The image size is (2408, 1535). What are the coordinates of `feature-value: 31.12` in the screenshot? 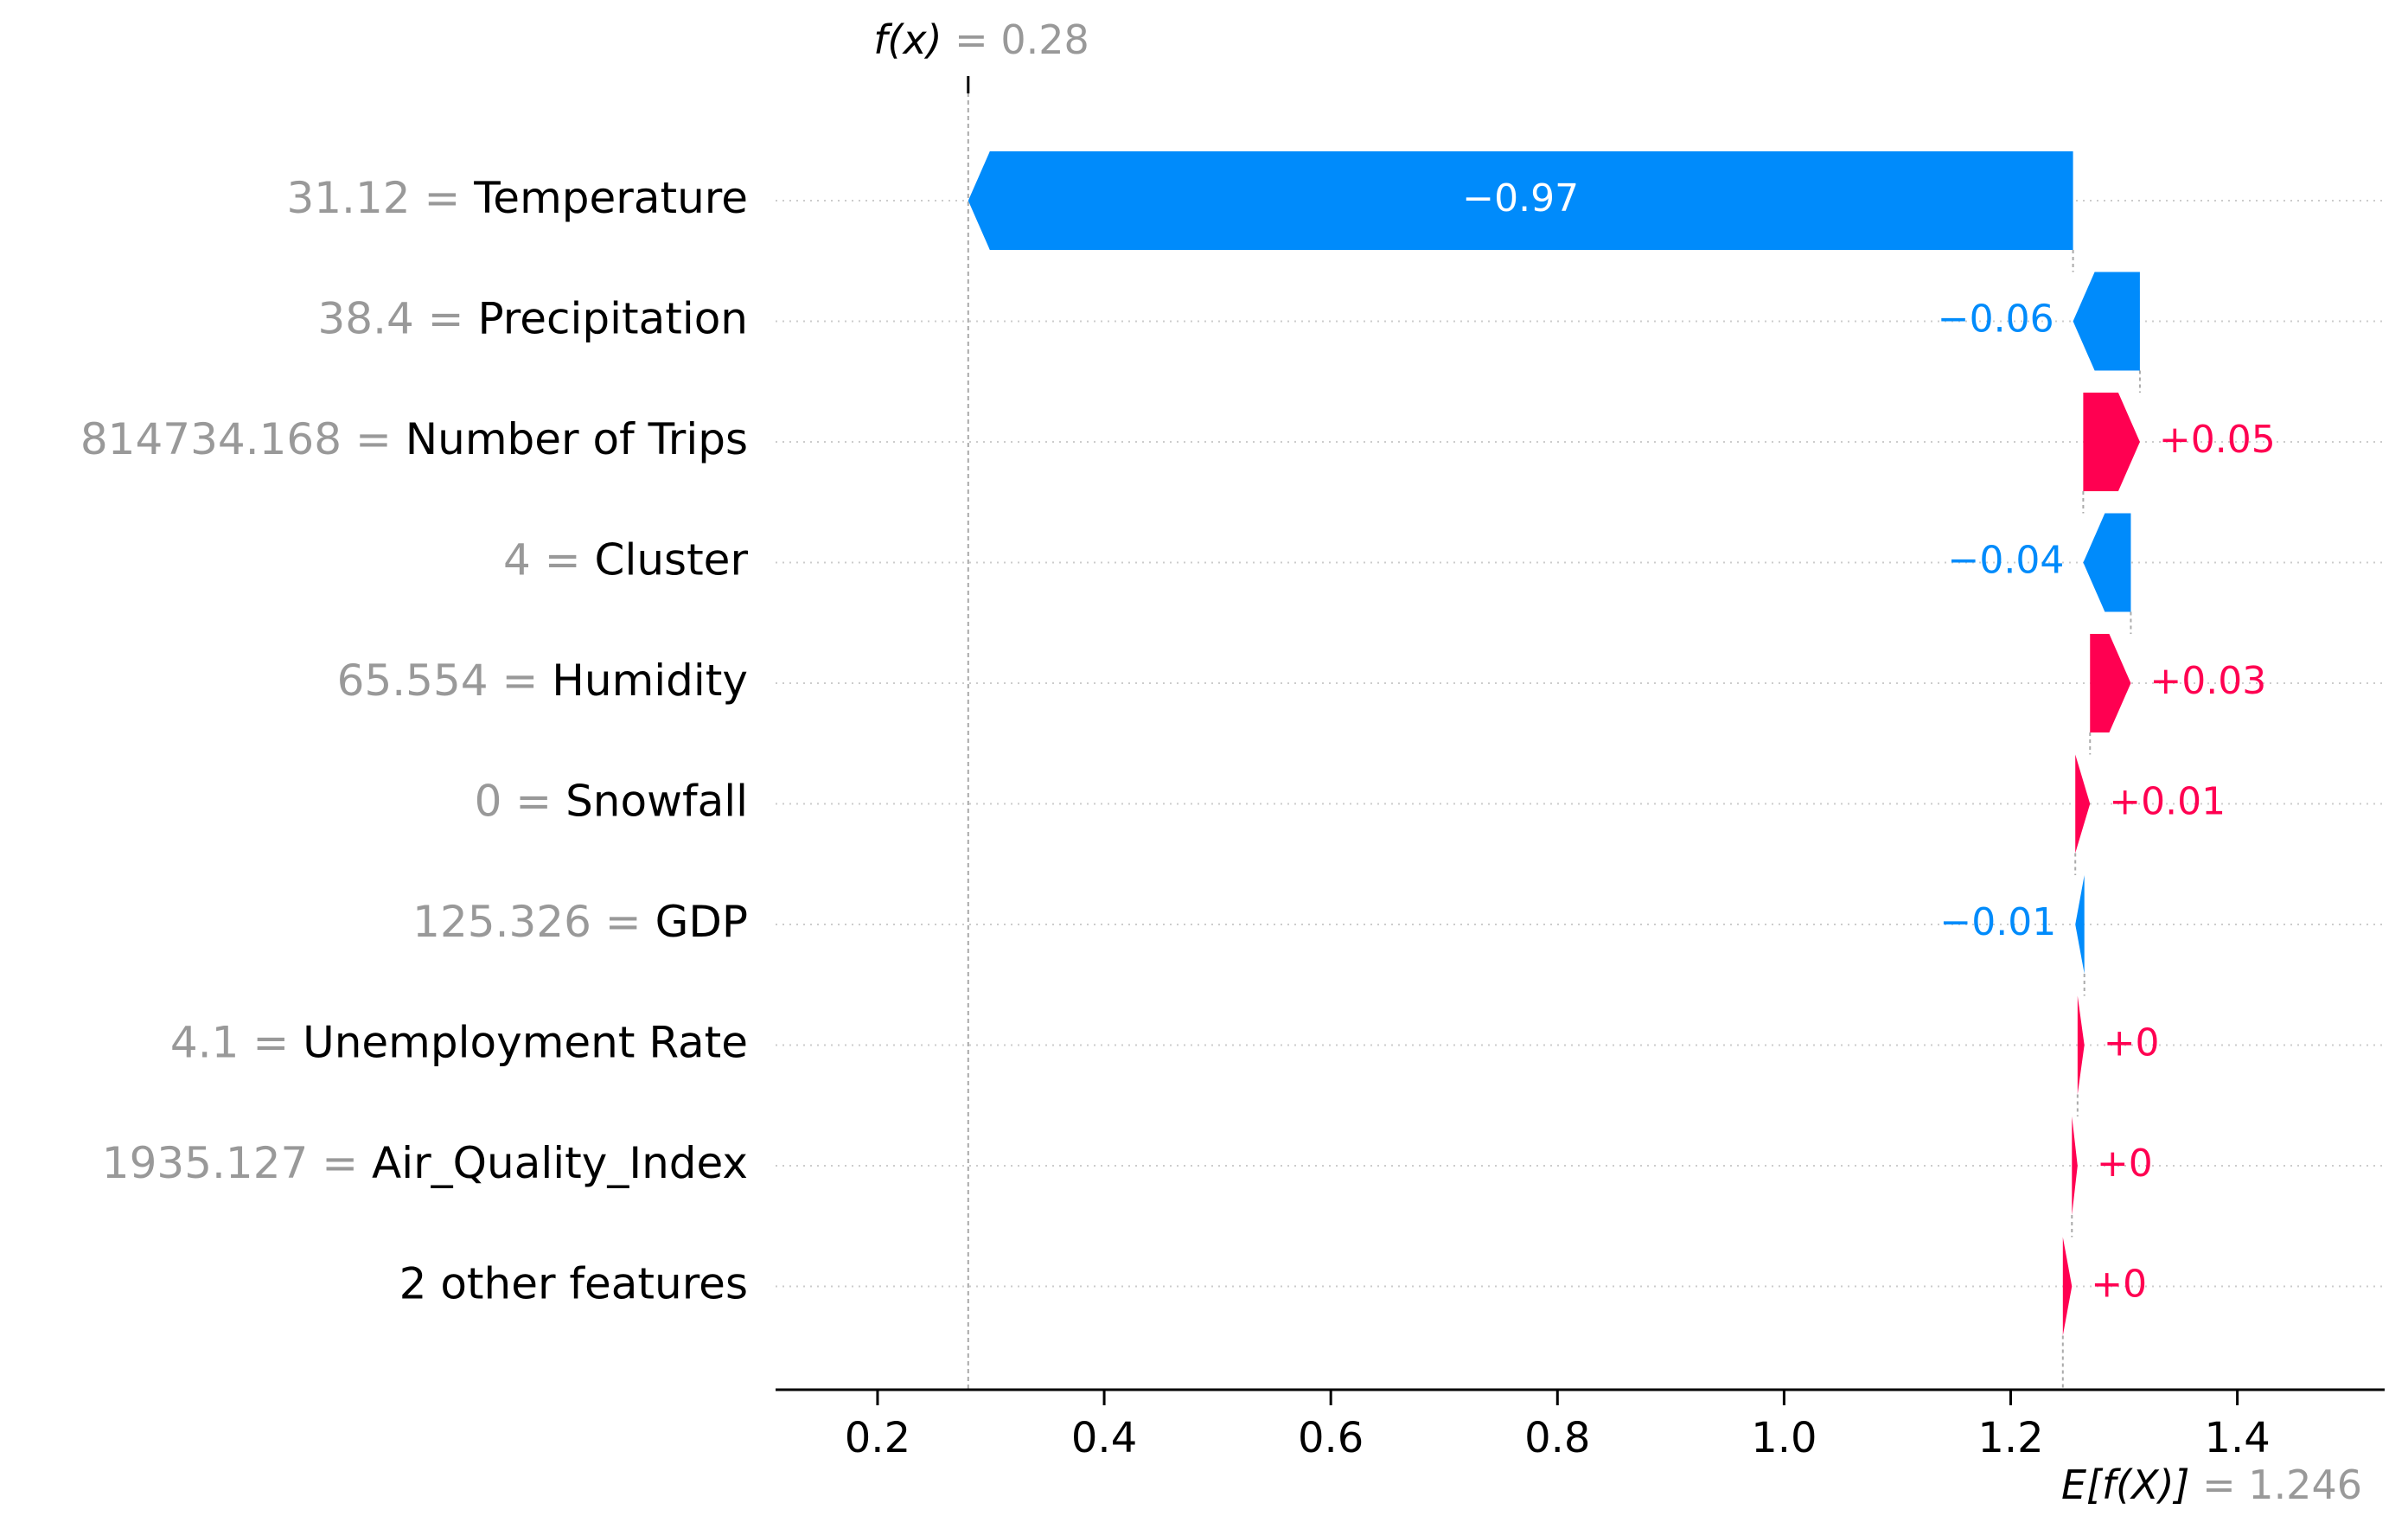 It's located at (348, 198).